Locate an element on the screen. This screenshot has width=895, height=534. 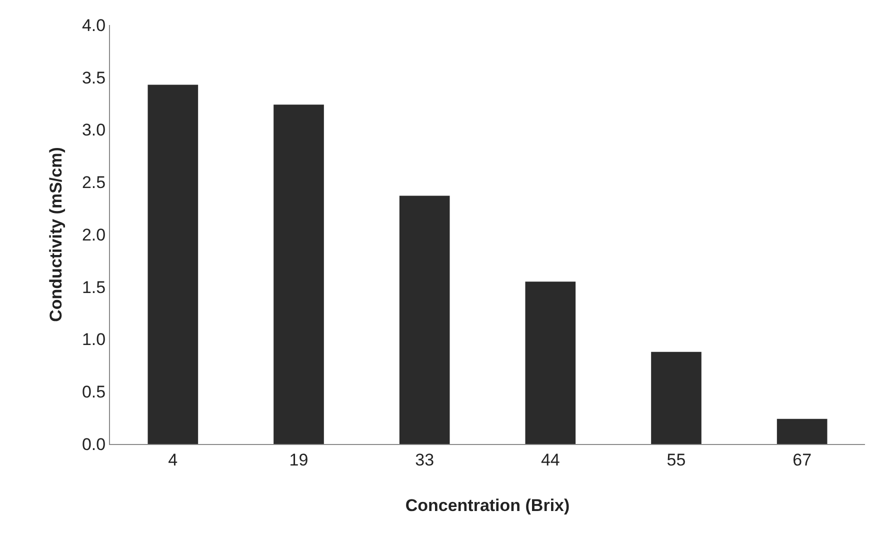
y-tick-label: 1.0 is located at coordinates (94, 340).